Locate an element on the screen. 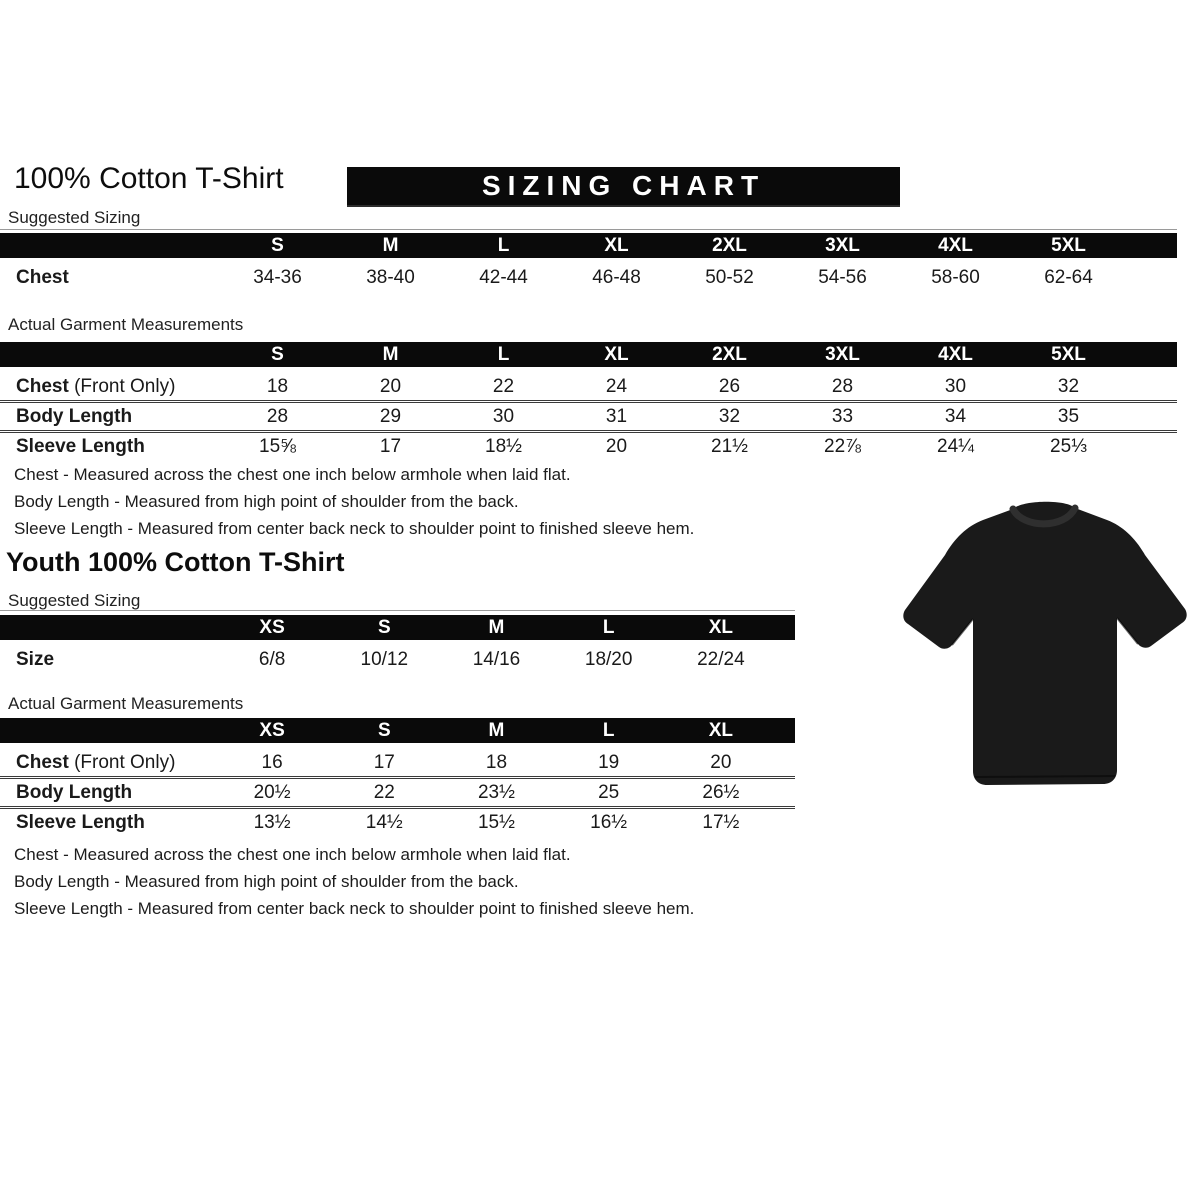 This screenshot has width=1200, height=1200. size-value: 34-36 is located at coordinates (277, 277).